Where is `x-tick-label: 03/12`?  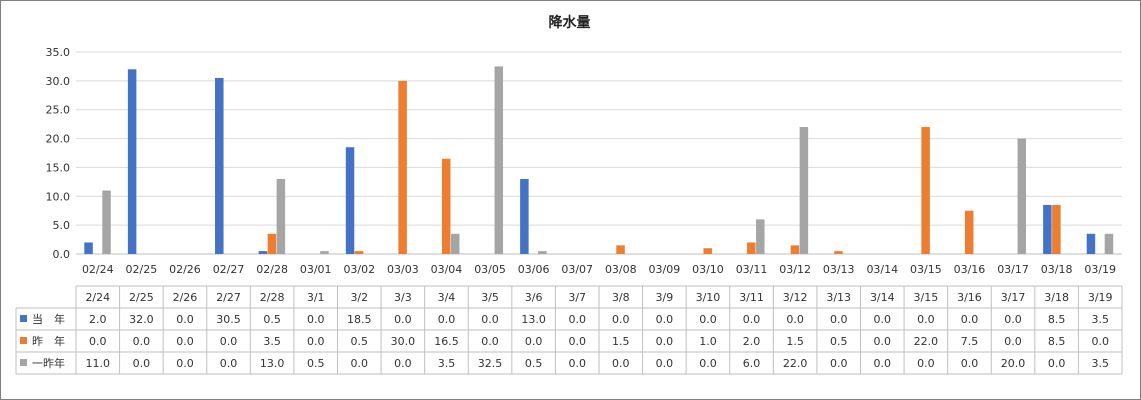 x-tick-label: 03/12 is located at coordinates (795, 269).